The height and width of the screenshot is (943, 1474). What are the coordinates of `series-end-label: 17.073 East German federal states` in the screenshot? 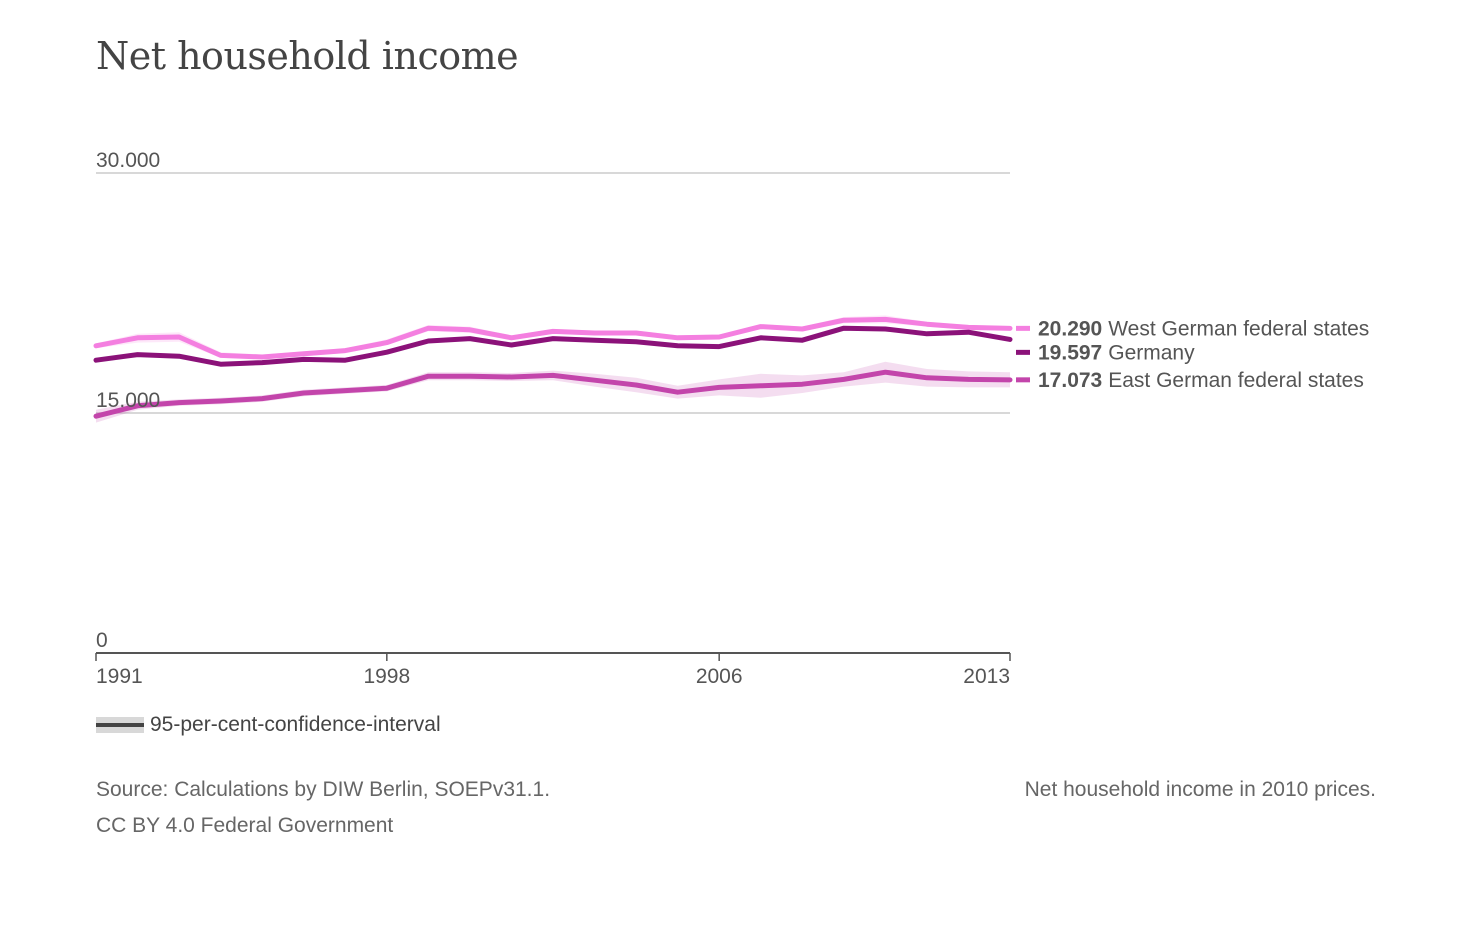 It's located at (1201, 380).